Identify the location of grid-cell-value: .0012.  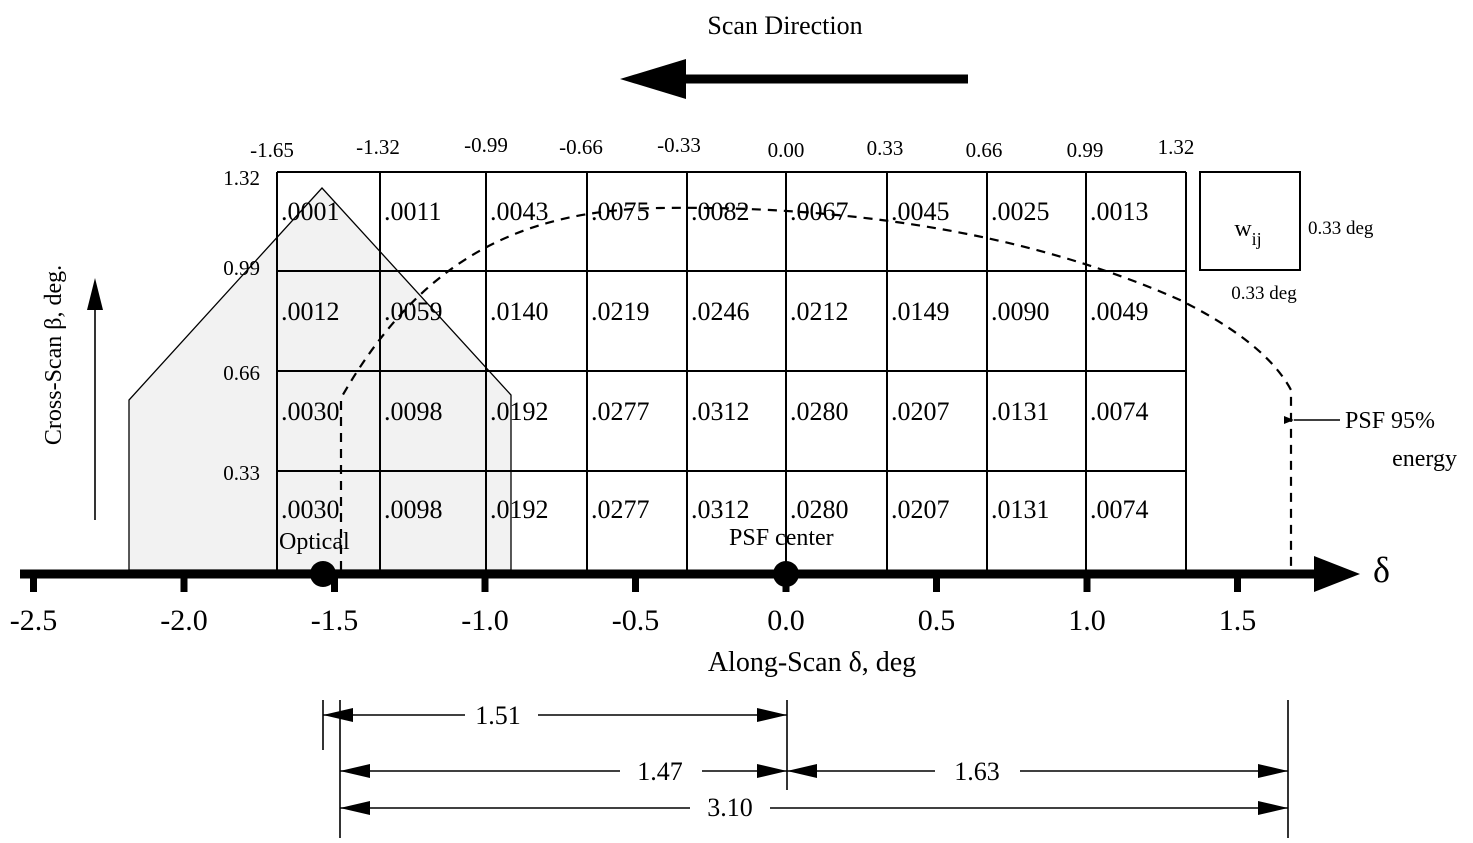
(310, 311).